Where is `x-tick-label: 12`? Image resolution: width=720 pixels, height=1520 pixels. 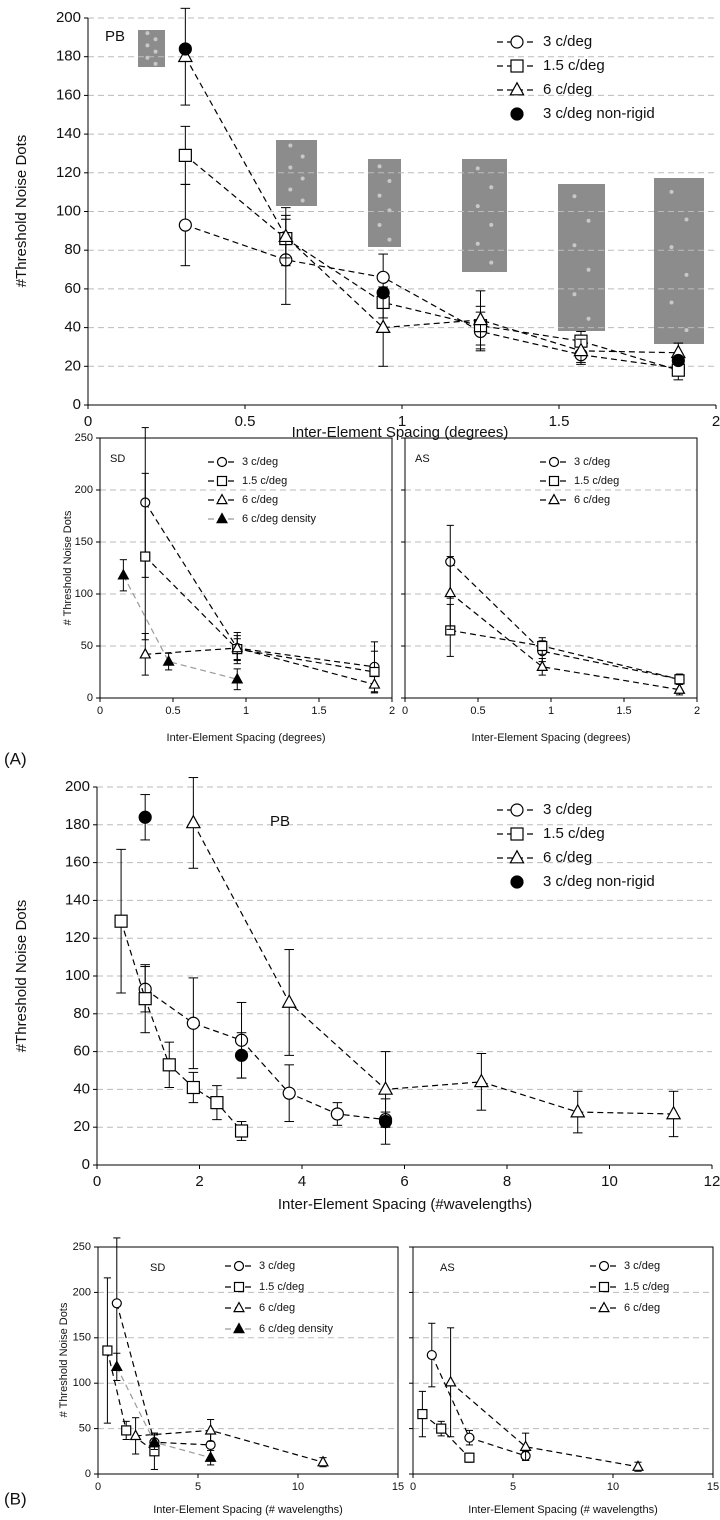
x-tick-label: 12 is located at coordinates (712, 1181).